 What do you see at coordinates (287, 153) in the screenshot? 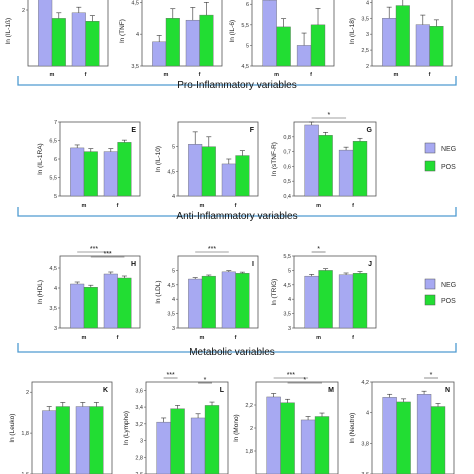
I see `y-tick-label: 0,7` at bounding box center [287, 153].